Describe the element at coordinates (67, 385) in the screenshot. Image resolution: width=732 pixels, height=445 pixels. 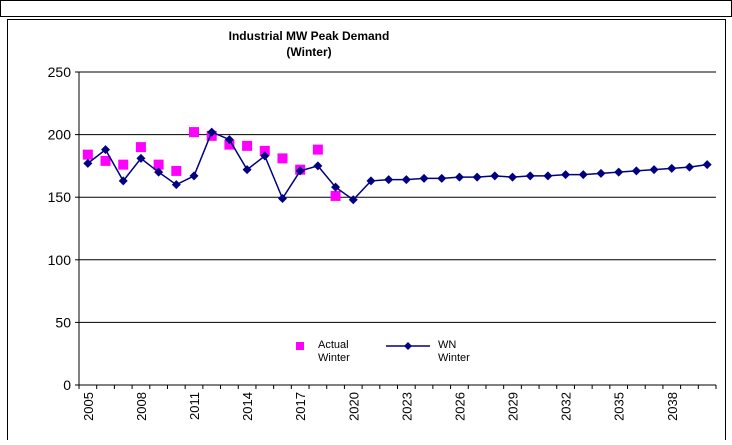
I see `y-tick-label: 0` at that location.